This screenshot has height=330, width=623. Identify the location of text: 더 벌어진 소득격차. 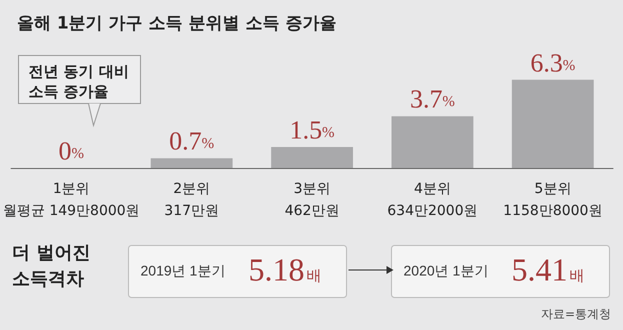
(51, 266).